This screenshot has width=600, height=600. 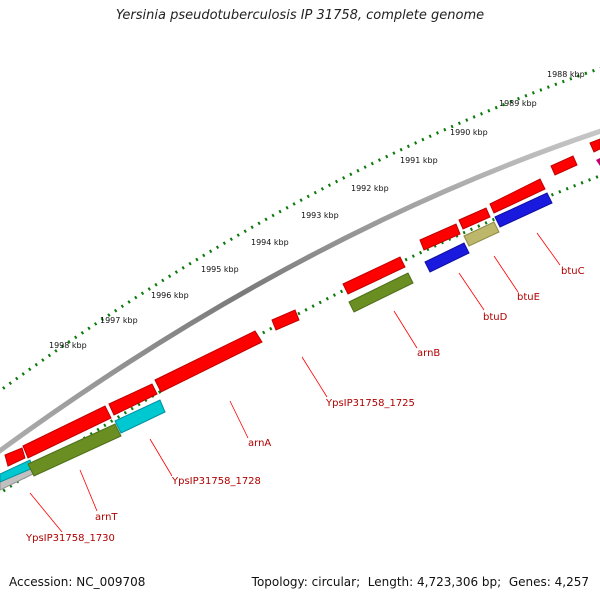 I want to click on accession-info: Accession: NC_009708, so click(x=77, y=582).